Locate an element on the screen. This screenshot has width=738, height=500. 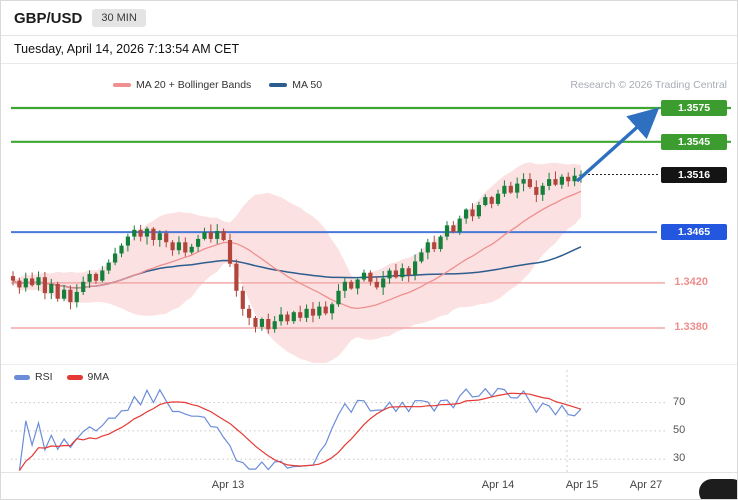
legend-ma50: MA 50 is located at coordinates (295, 85).